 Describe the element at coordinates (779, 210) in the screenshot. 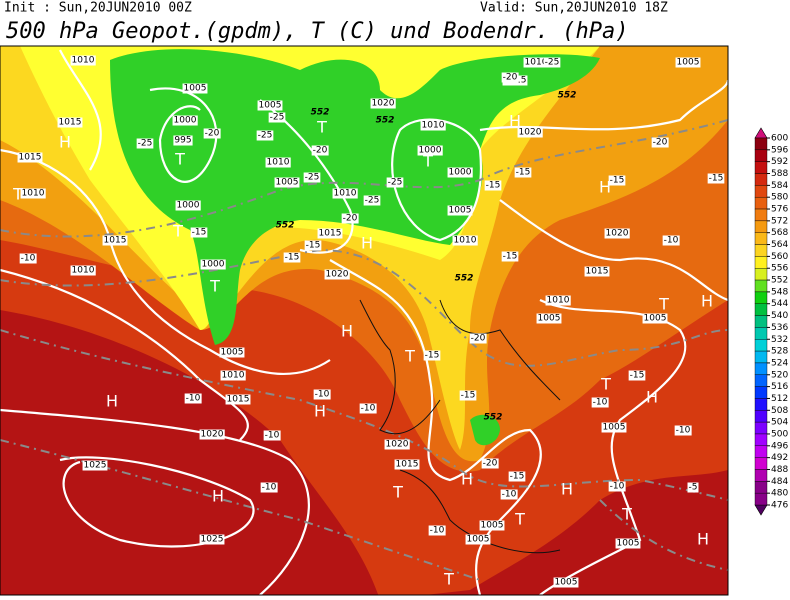

I see `colorbar-tick-label: 576` at that location.